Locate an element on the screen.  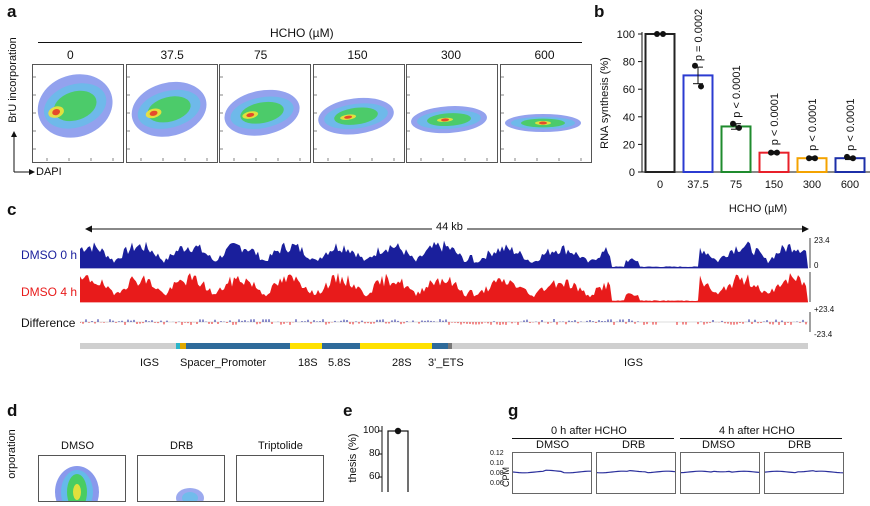
panel-e-point is located at coordinates (398, 431).